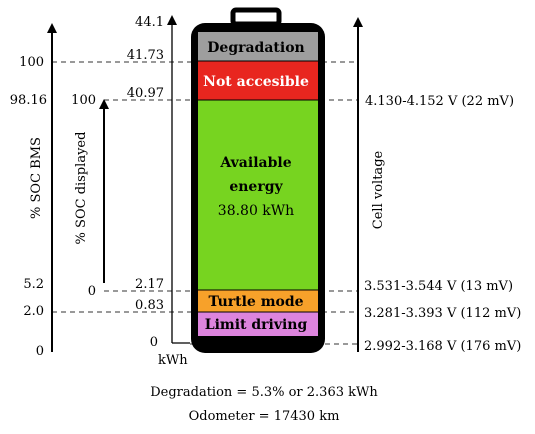  I want to click on turtle-mode-label: Turtle mode, so click(255, 302).